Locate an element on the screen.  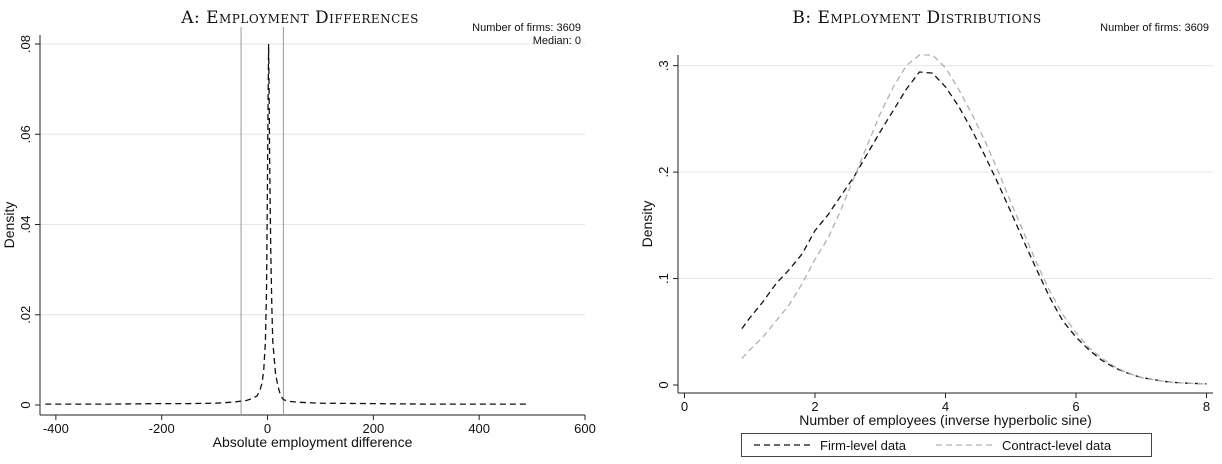
x-tick-label: 400 is located at coordinates (479, 428).